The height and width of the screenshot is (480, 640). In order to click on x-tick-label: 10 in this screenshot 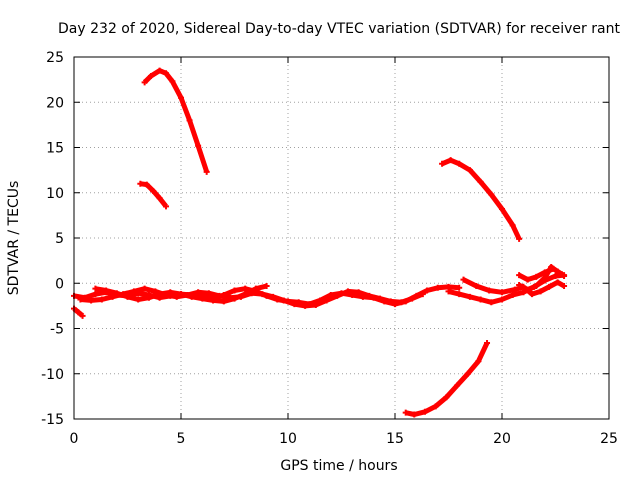, I will do `click(288, 439)`.